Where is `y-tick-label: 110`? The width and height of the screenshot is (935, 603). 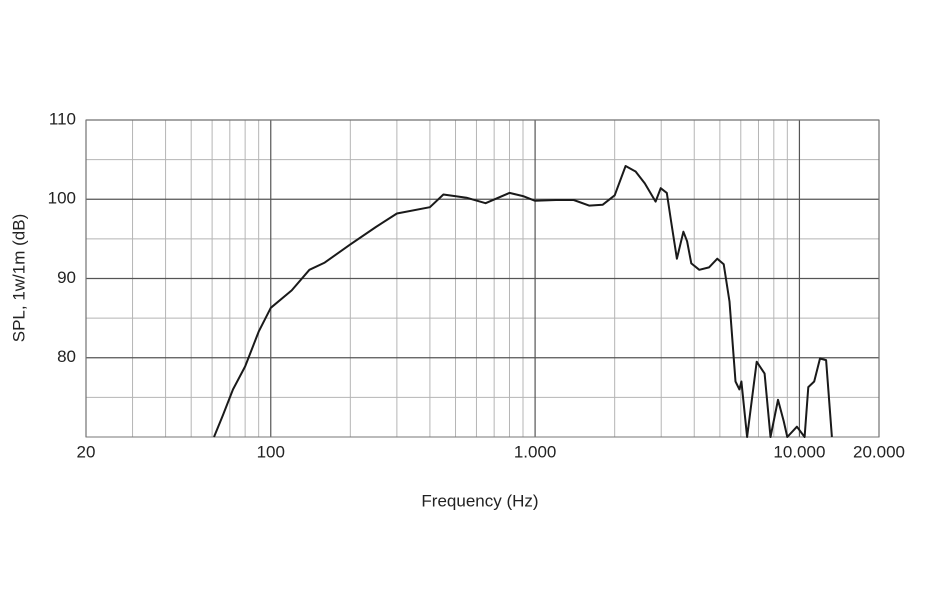
y-tick-label: 110 is located at coordinates (62, 118).